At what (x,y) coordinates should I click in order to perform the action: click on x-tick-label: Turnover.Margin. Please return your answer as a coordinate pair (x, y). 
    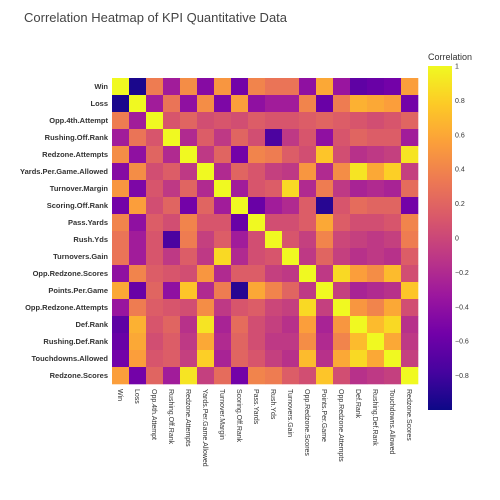
    Looking at the image, I should click on (221, 414).